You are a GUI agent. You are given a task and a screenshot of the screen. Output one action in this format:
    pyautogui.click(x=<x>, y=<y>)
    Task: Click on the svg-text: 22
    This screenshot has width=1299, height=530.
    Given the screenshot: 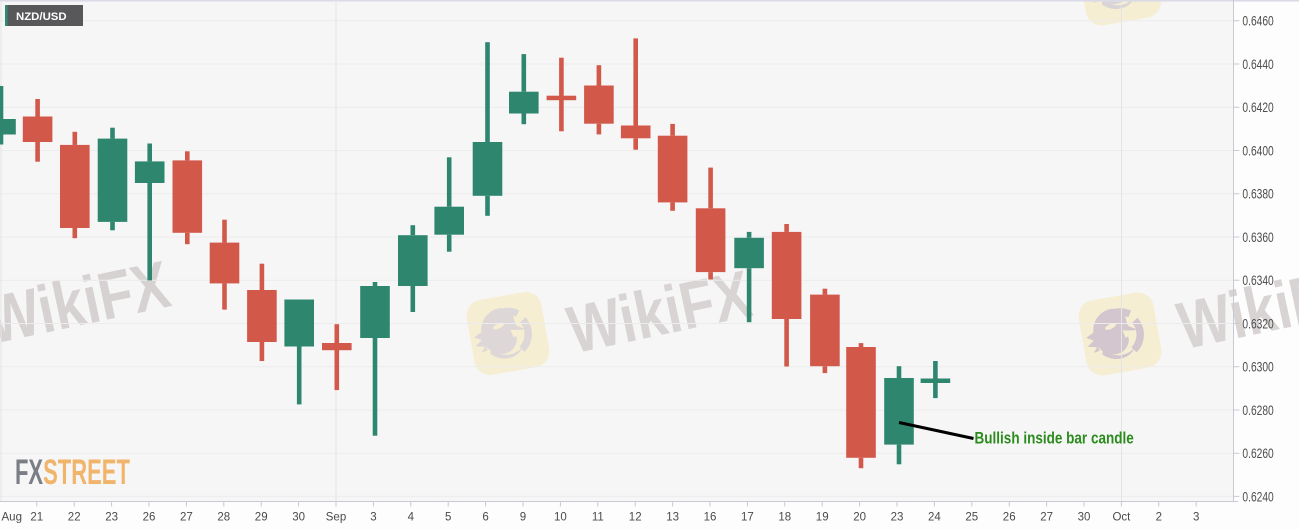 What is the action you would take?
    pyautogui.click(x=74, y=518)
    